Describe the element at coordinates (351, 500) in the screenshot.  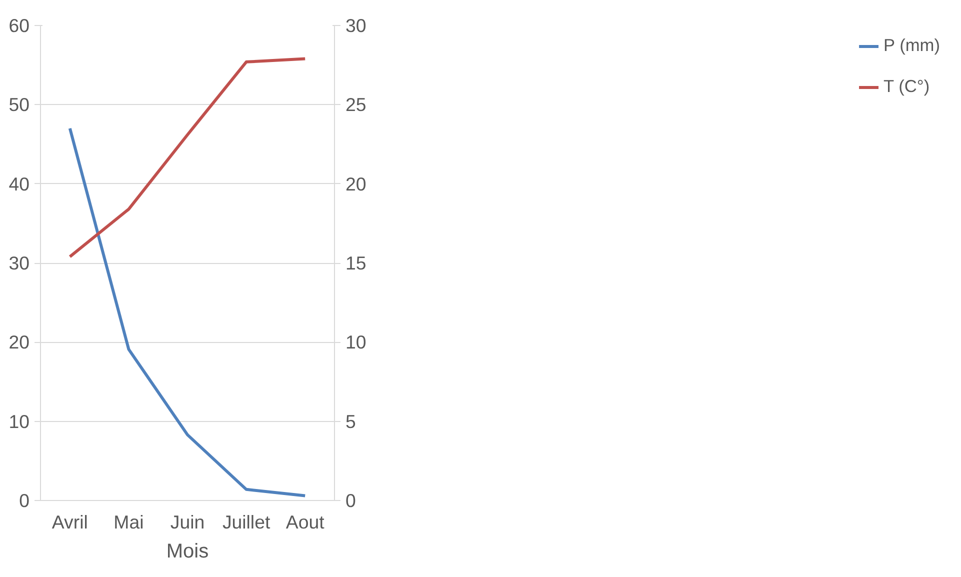
I see `y2-tick-label: 0` at that location.